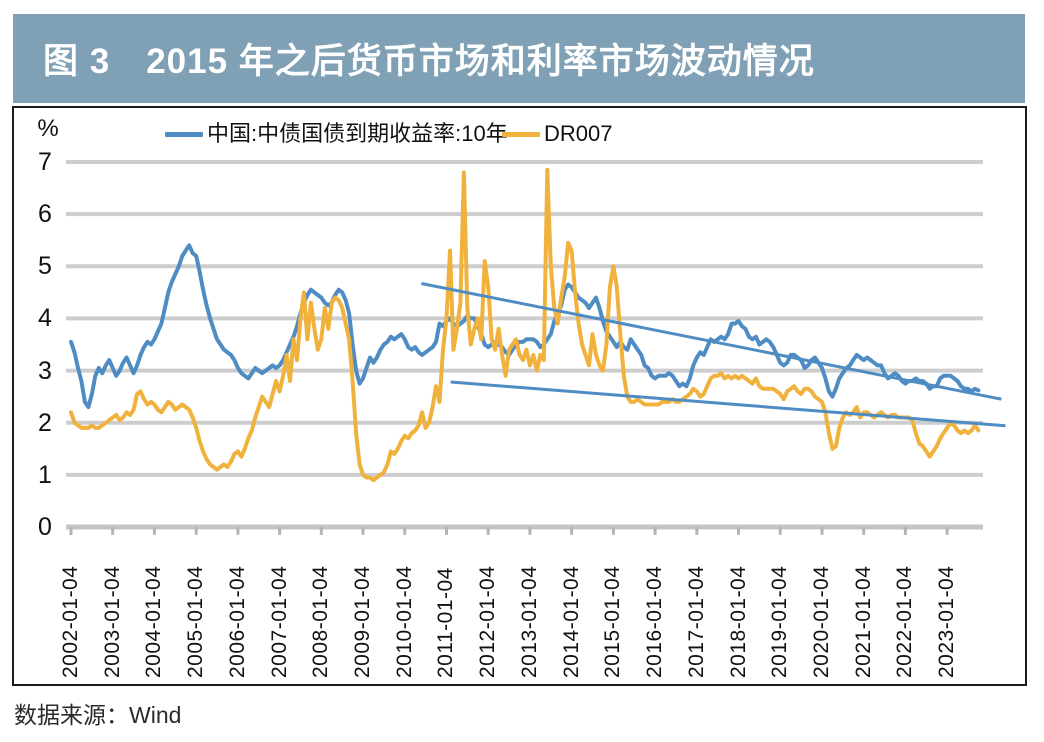  What do you see at coordinates (904, 621) in the screenshot?
I see `x-tick-label: 2022-01-04` at bounding box center [904, 621].